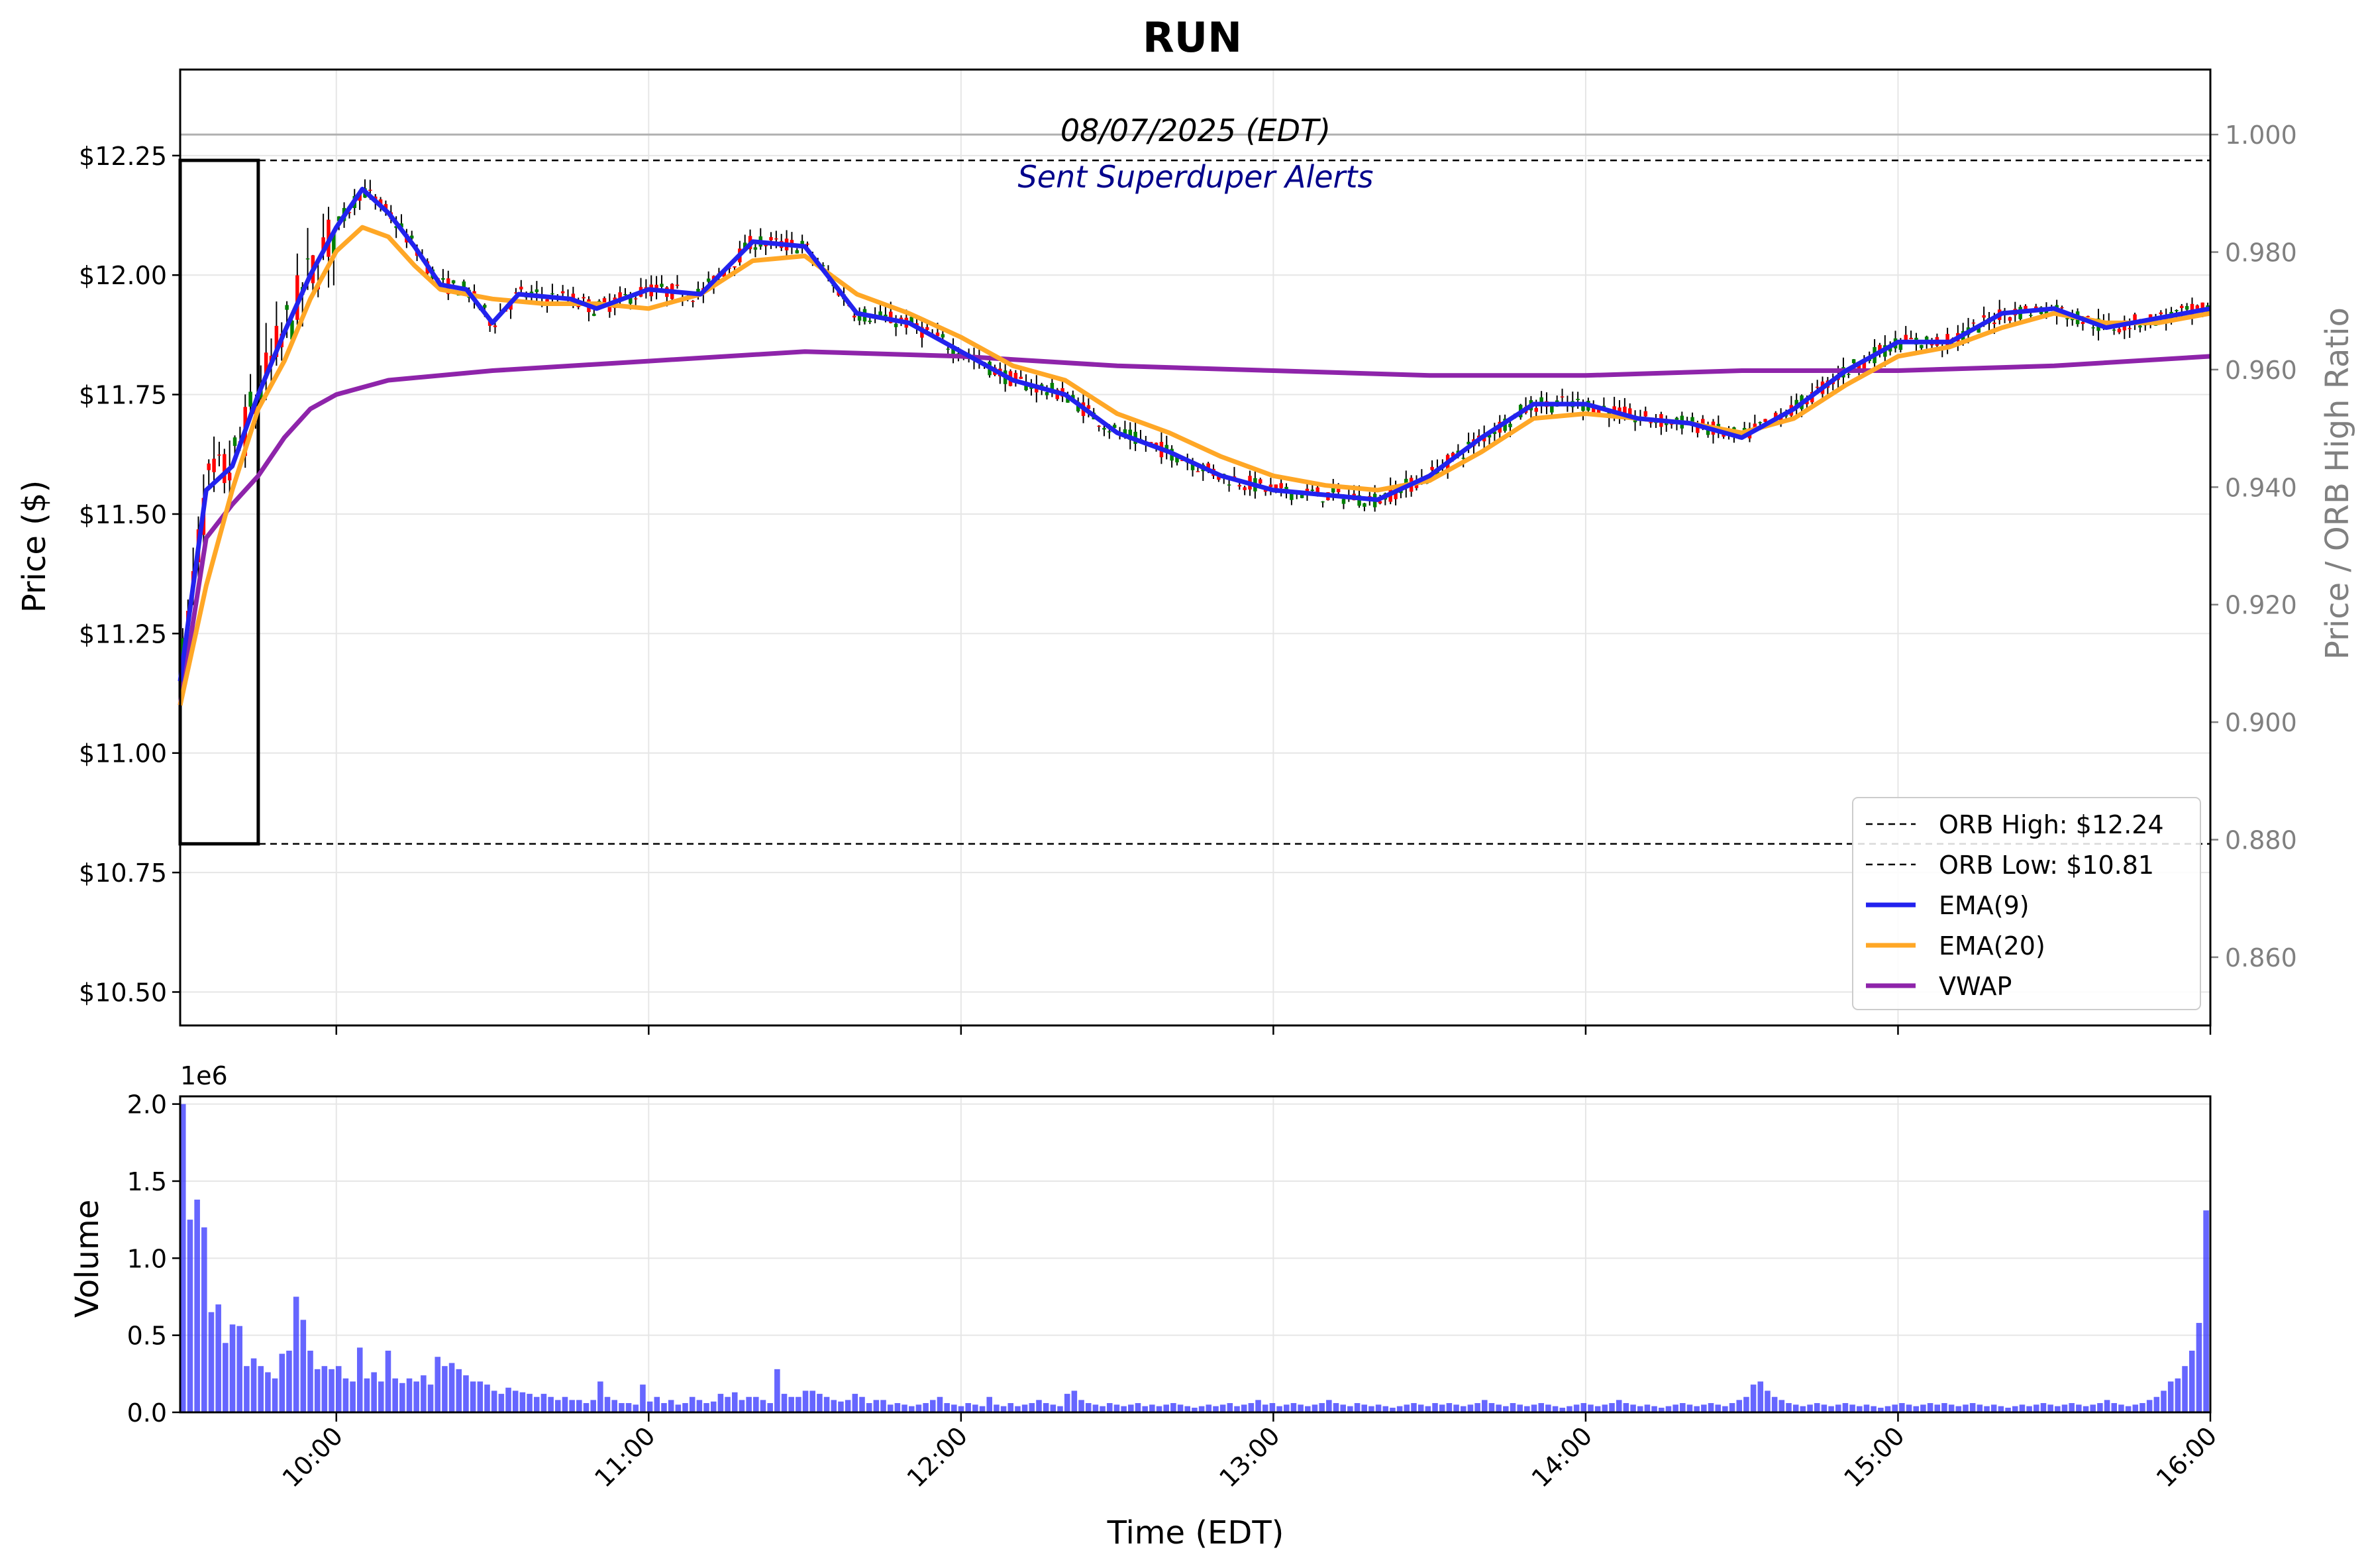 Image resolution: width=2368 pixels, height=1568 pixels. What do you see at coordinates (2261, 135) in the screenshot?
I see `ratio-tick-label: 1.000` at bounding box center [2261, 135].